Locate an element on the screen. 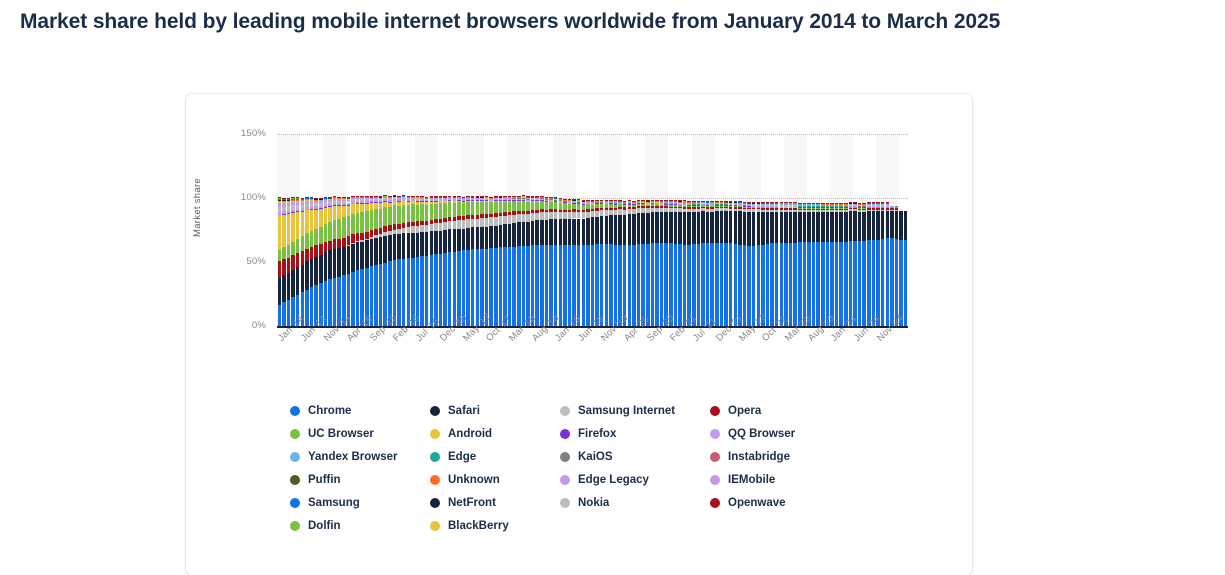 The image size is (1225, 575). legend-item-android: Android is located at coordinates (495, 433).